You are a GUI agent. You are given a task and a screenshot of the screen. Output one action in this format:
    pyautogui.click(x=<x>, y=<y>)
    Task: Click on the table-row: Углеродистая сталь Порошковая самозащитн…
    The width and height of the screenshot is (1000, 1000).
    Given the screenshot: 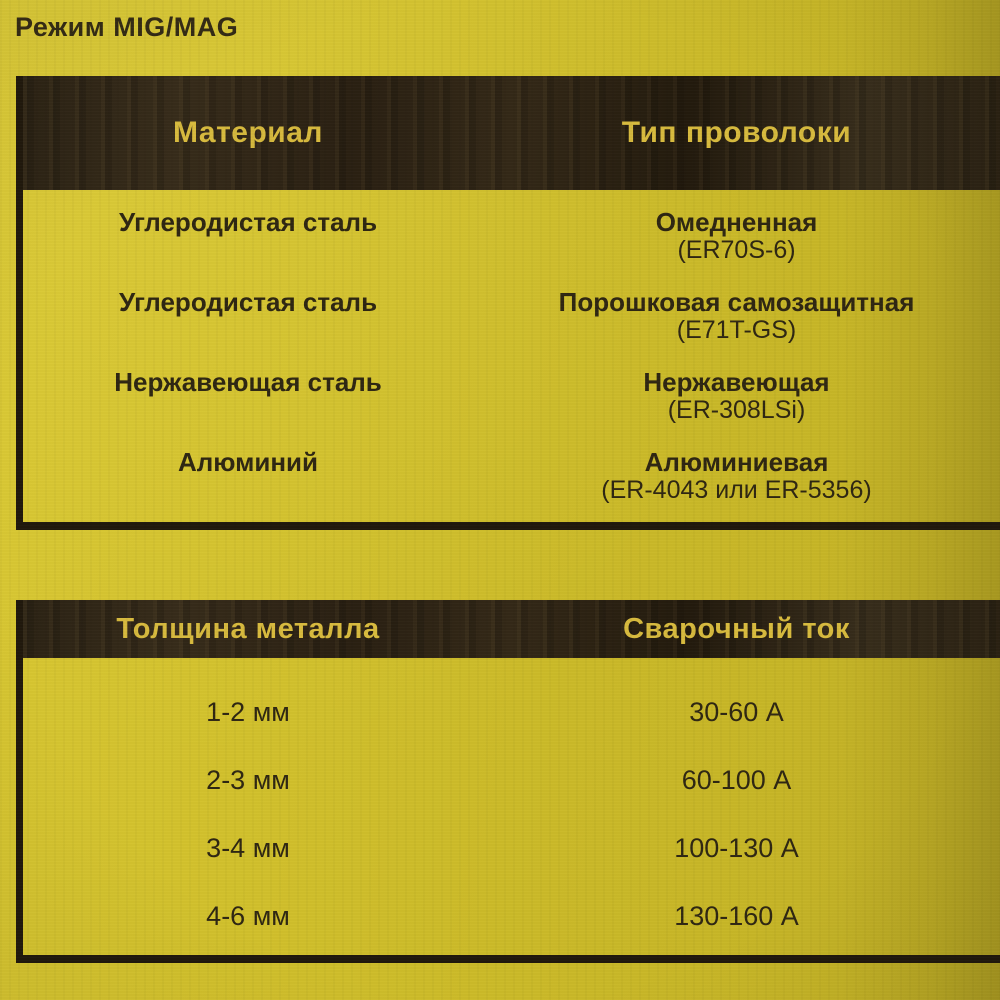 What is the action you would take?
    pyautogui.click(x=511, y=315)
    